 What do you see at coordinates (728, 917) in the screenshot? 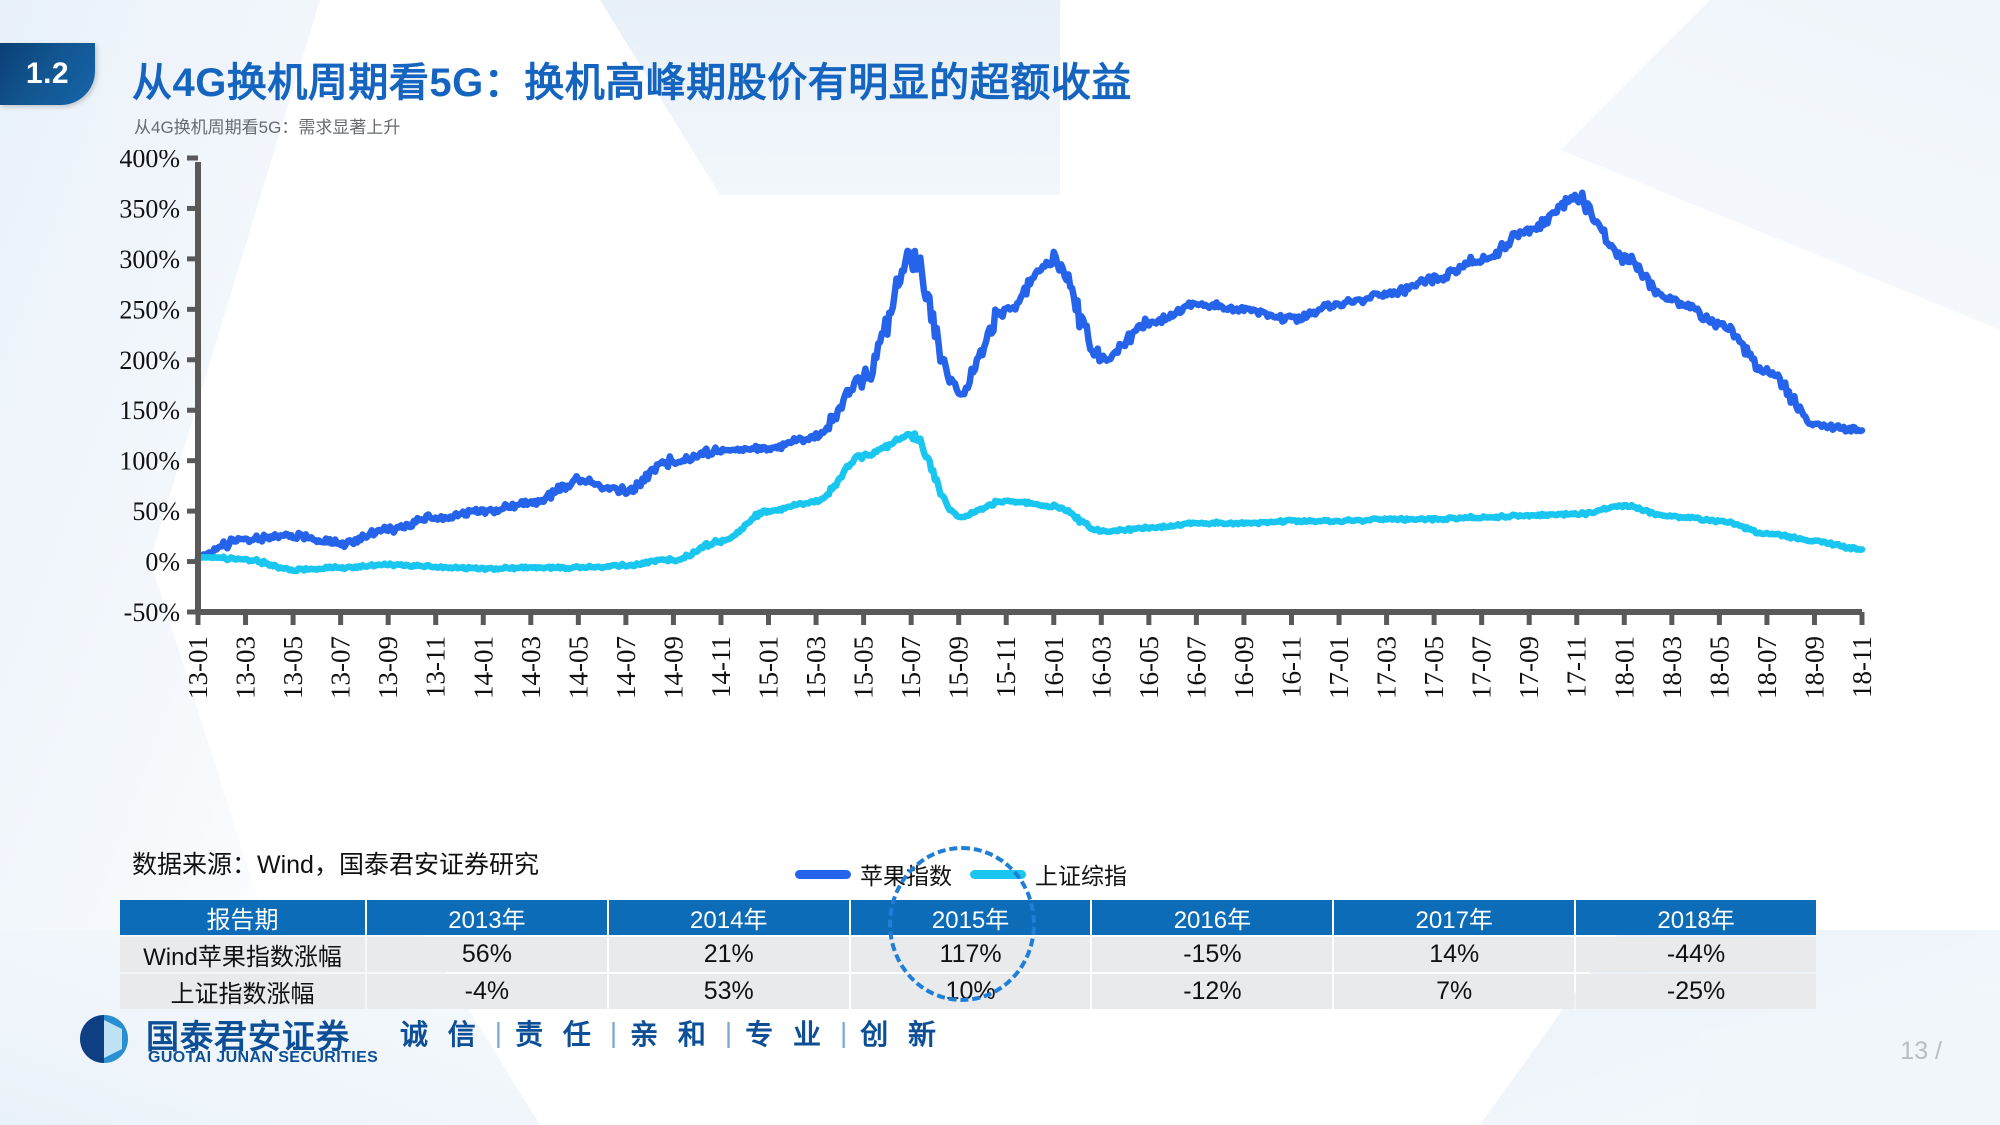
I see `table-header-cell: 2014年` at bounding box center [728, 917].